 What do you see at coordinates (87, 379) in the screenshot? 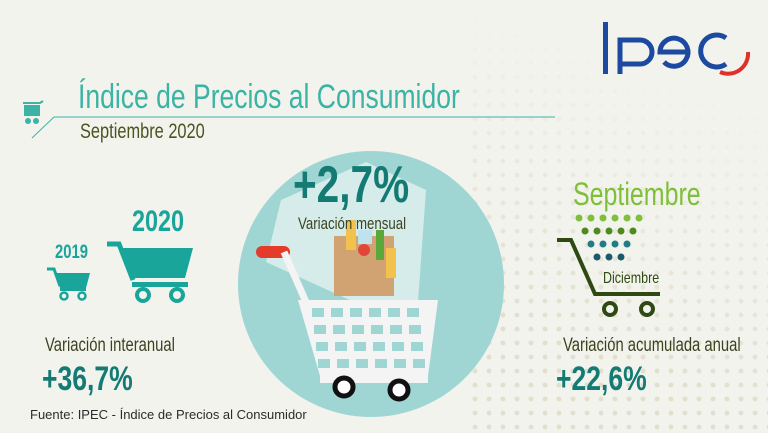
I see `annual-variation-value: +36,7%` at bounding box center [87, 379].